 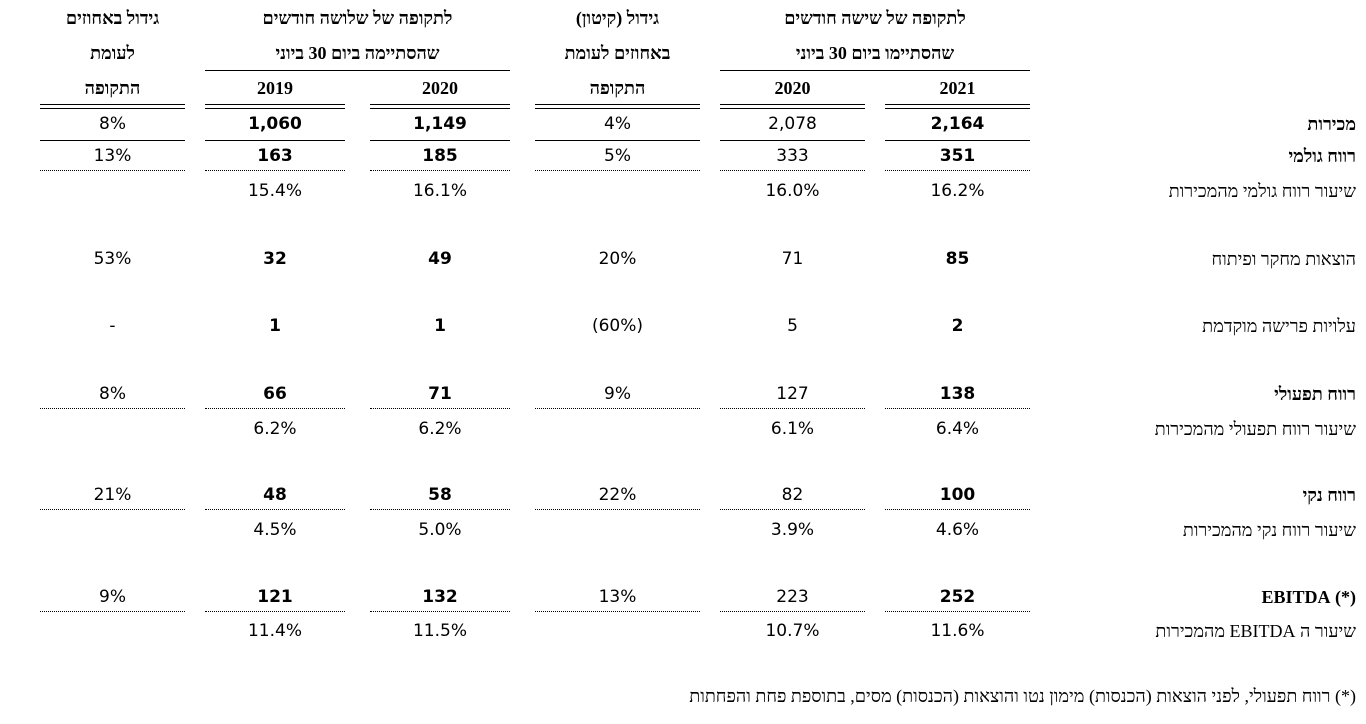 What do you see at coordinates (957, 191) in the screenshot?
I see `cell-value: 16.2%` at bounding box center [957, 191].